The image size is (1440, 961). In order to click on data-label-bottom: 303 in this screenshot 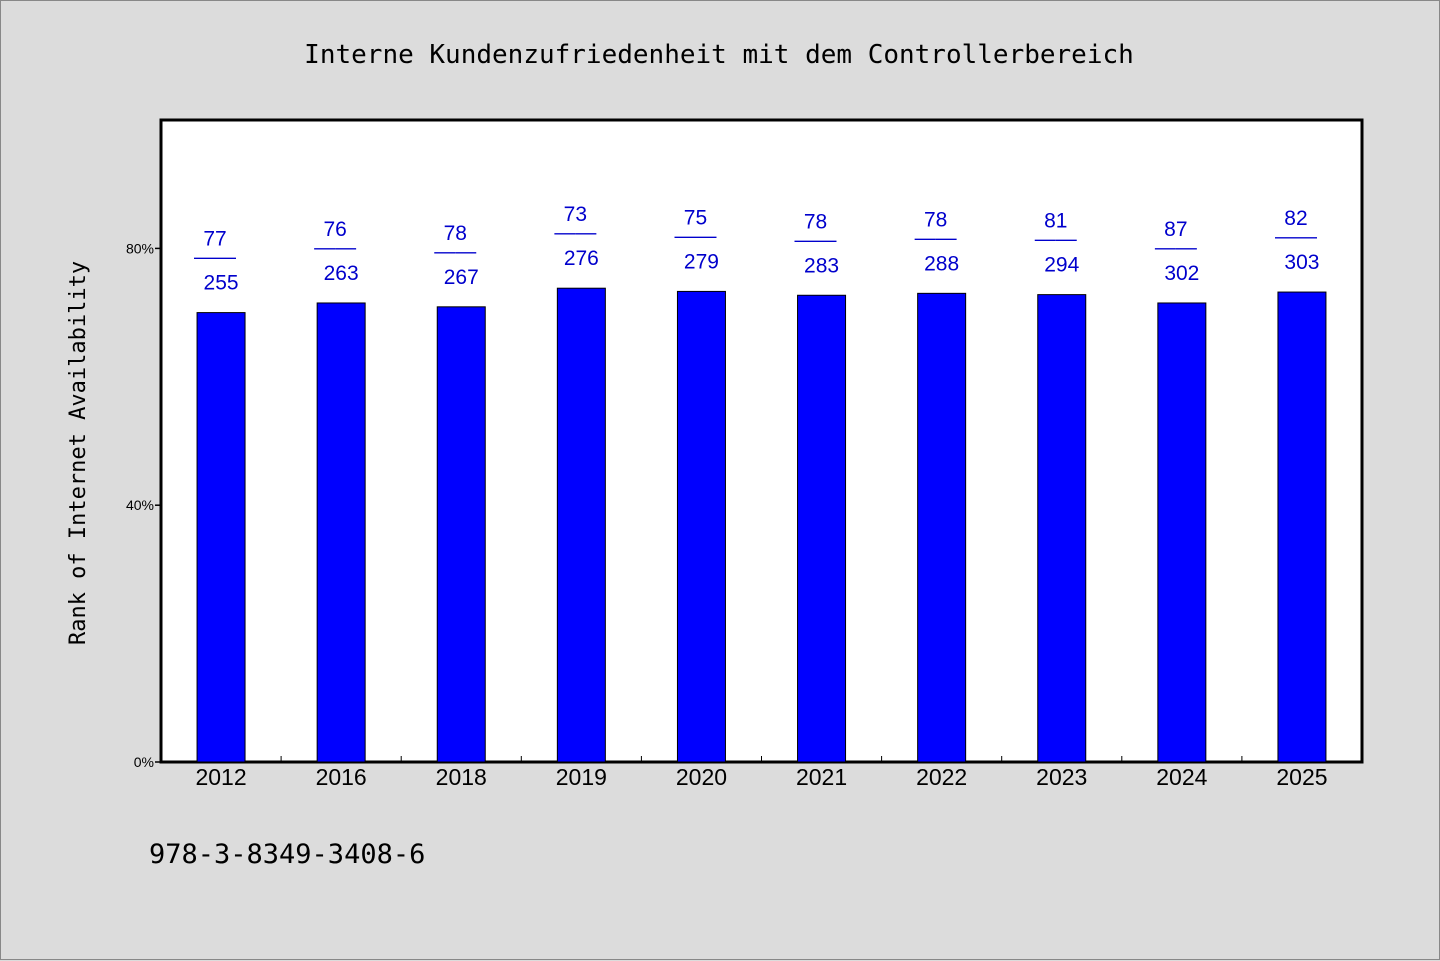, I will do `click(1301, 262)`.